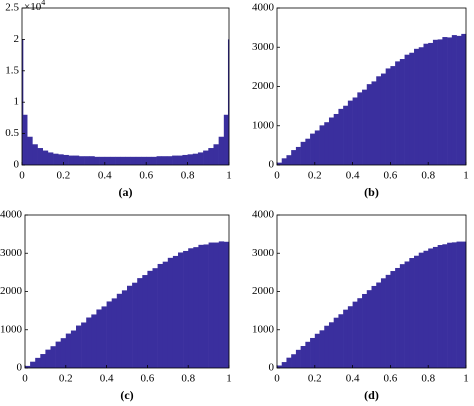 This screenshot has height=406, width=474. What do you see at coordinates (263, 47) in the screenshot?
I see `y-tick-label: 3000` at bounding box center [263, 47].